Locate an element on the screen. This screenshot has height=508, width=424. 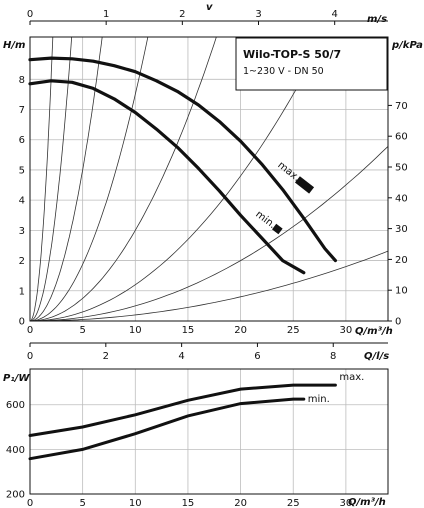
y-axis-label: H/m is located at coordinates (14, 45).